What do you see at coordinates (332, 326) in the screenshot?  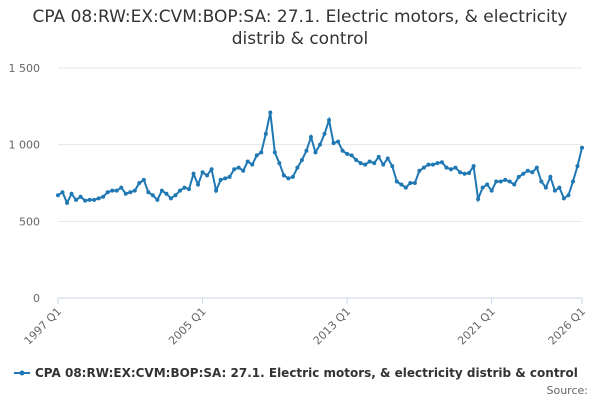 I see `x-tick-label: 2013 Q1` at bounding box center [332, 326].